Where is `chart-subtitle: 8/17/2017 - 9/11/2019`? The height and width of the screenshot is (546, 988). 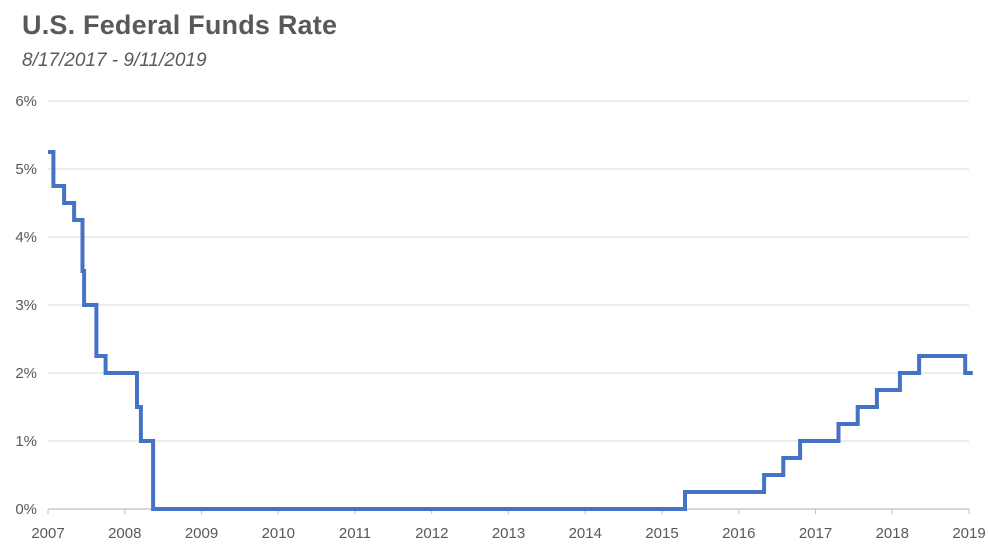
chart-subtitle: 8/17/2017 - 9/11/2019 is located at coordinates (114, 60).